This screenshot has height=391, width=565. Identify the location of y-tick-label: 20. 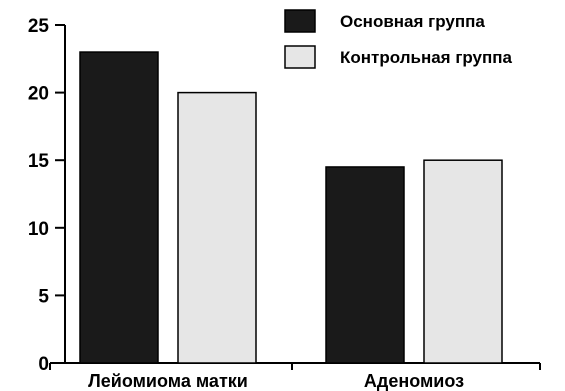
(38, 94).